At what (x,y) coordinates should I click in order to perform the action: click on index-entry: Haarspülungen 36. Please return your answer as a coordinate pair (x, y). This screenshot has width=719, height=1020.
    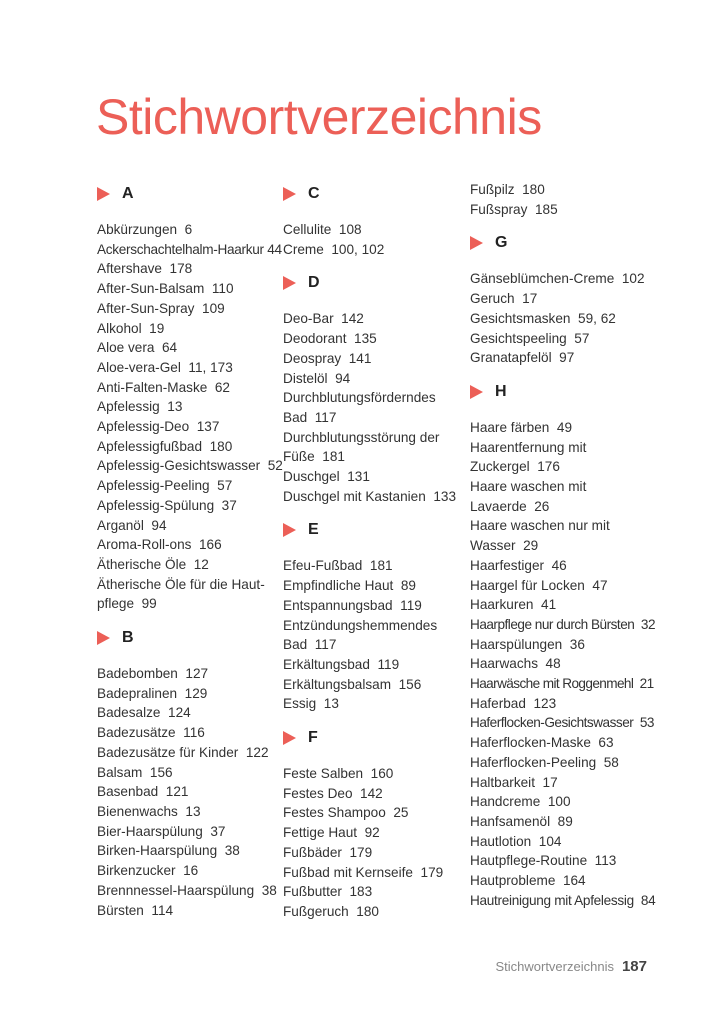
    Looking at the image, I should click on (527, 644).